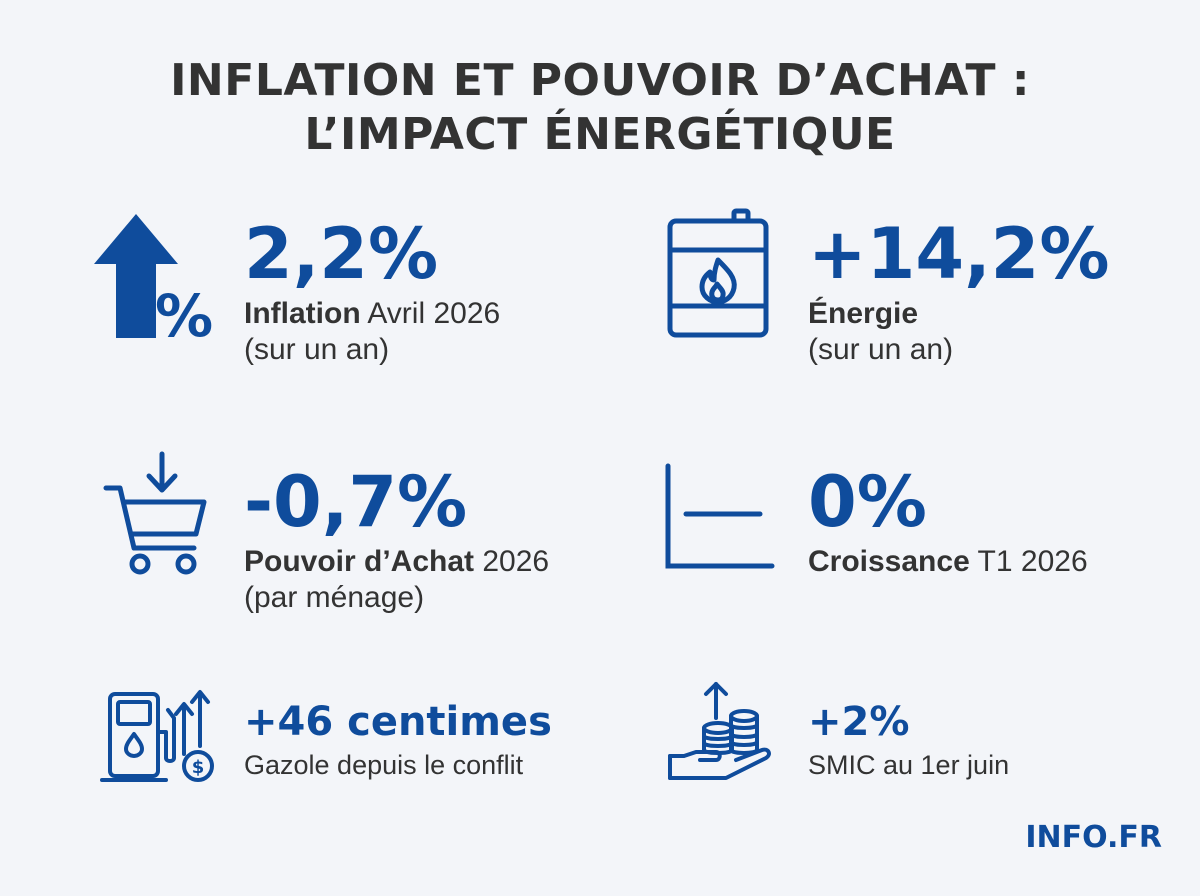 The height and width of the screenshot is (896, 1200). Describe the element at coordinates (909, 765) in the screenshot. I see `smic-label: SMIC au 1er juin` at that location.